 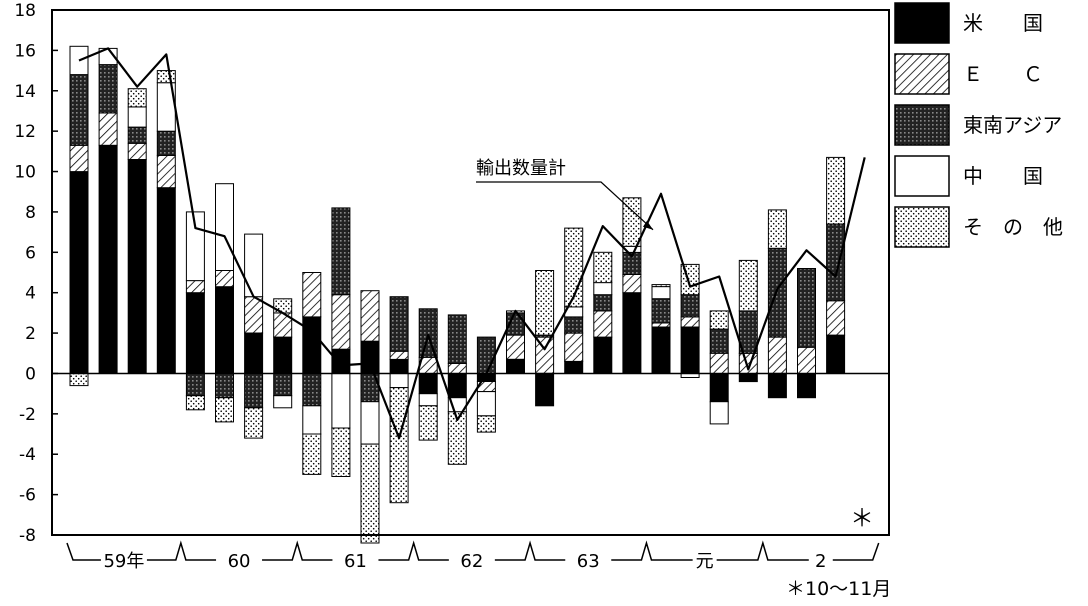 What do you see at coordinates (25, 92) in the screenshot?
I see `y-tick-label: 14` at bounding box center [25, 92].